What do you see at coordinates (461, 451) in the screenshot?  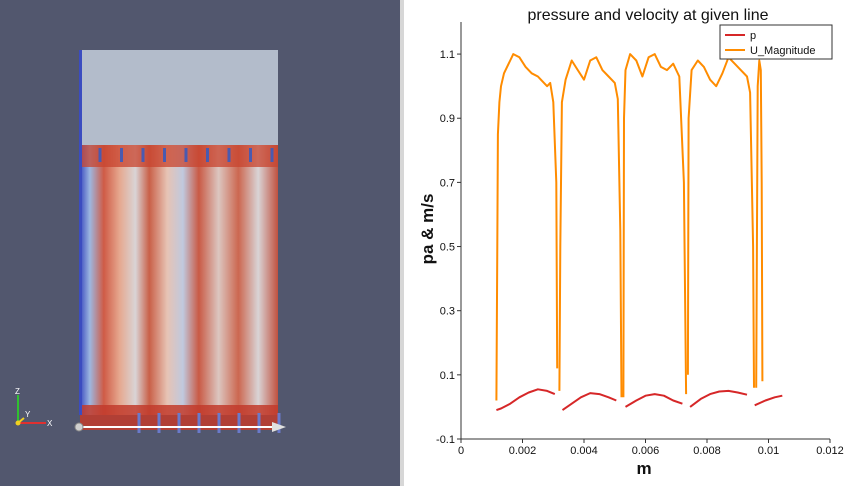 I see `x-tick-label: 0` at bounding box center [461, 451].